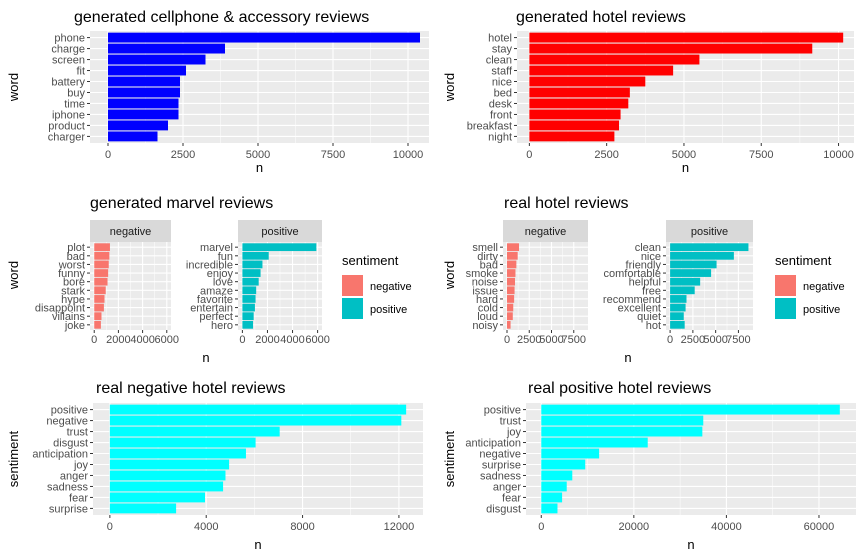 The image size is (866, 559). Describe the element at coordinates (500, 455) in the screenshot. I see `y-tick-label-negative: negative` at that location.